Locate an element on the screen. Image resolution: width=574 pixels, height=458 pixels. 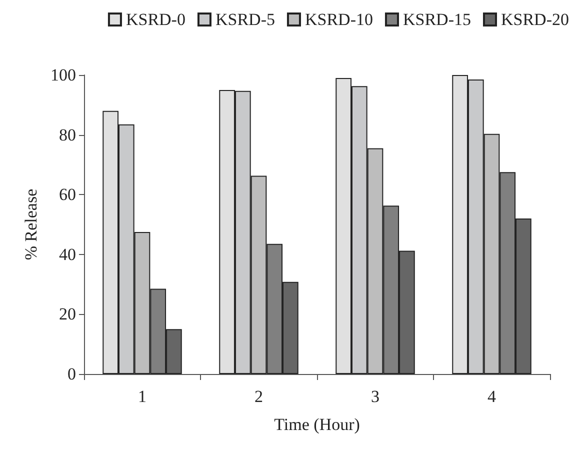
x-tick-label: 4 is located at coordinates (492, 396).